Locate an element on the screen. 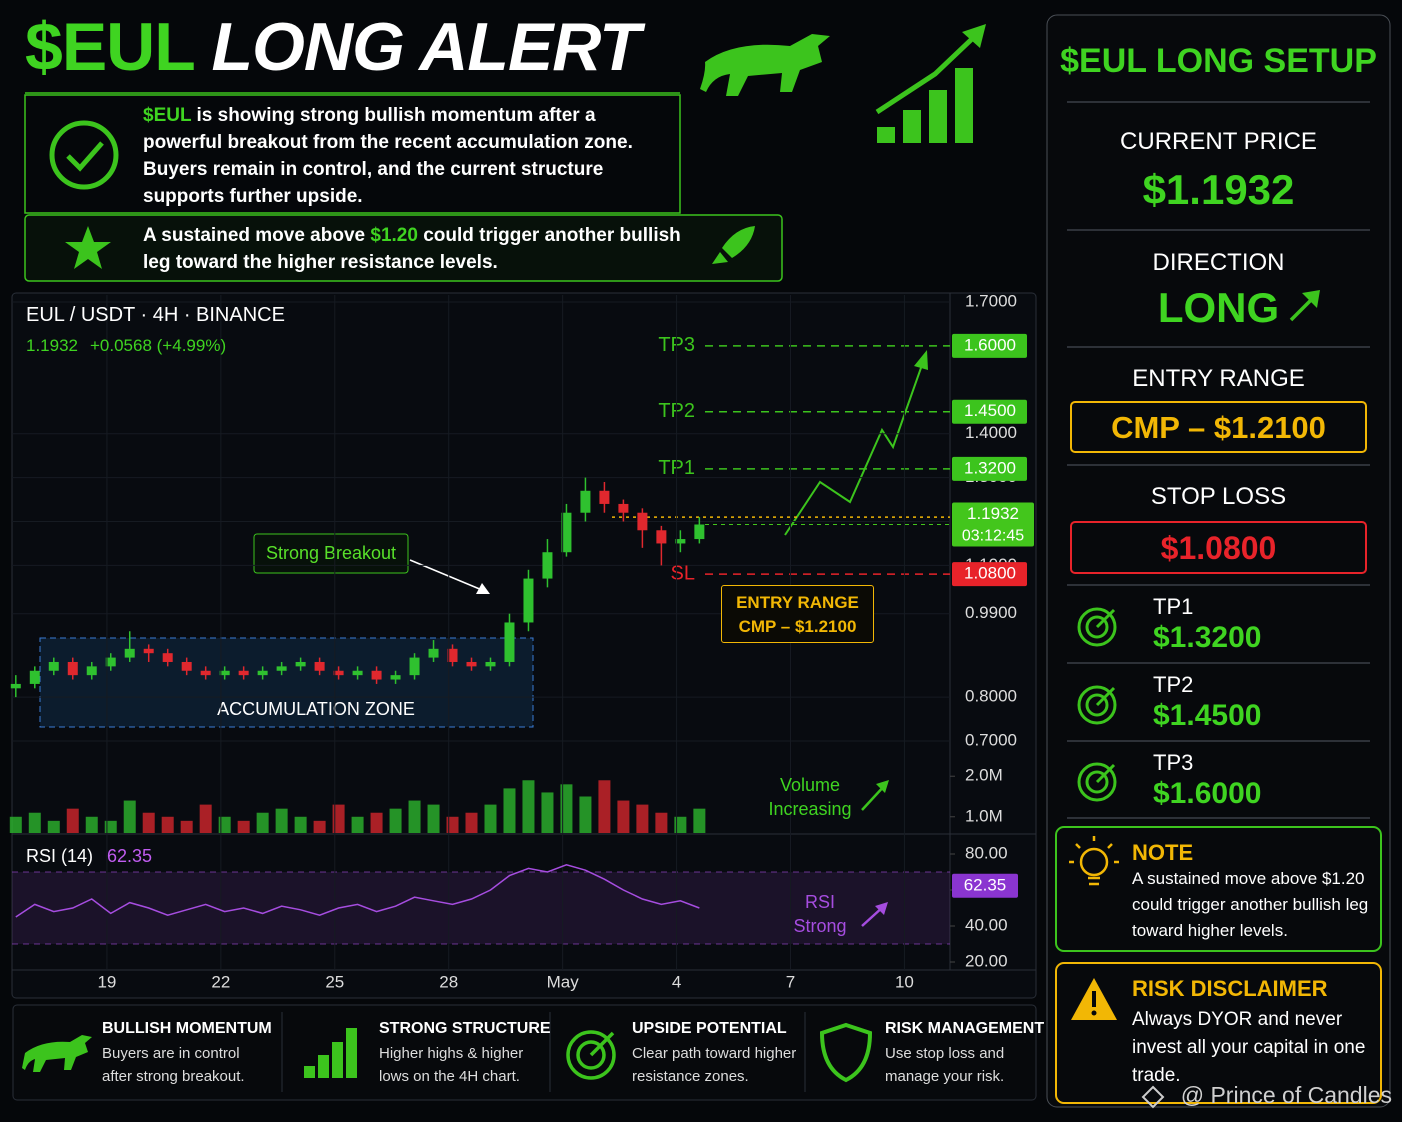  zone-label: ACCUMULATION ZONE is located at coordinates (316, 709).